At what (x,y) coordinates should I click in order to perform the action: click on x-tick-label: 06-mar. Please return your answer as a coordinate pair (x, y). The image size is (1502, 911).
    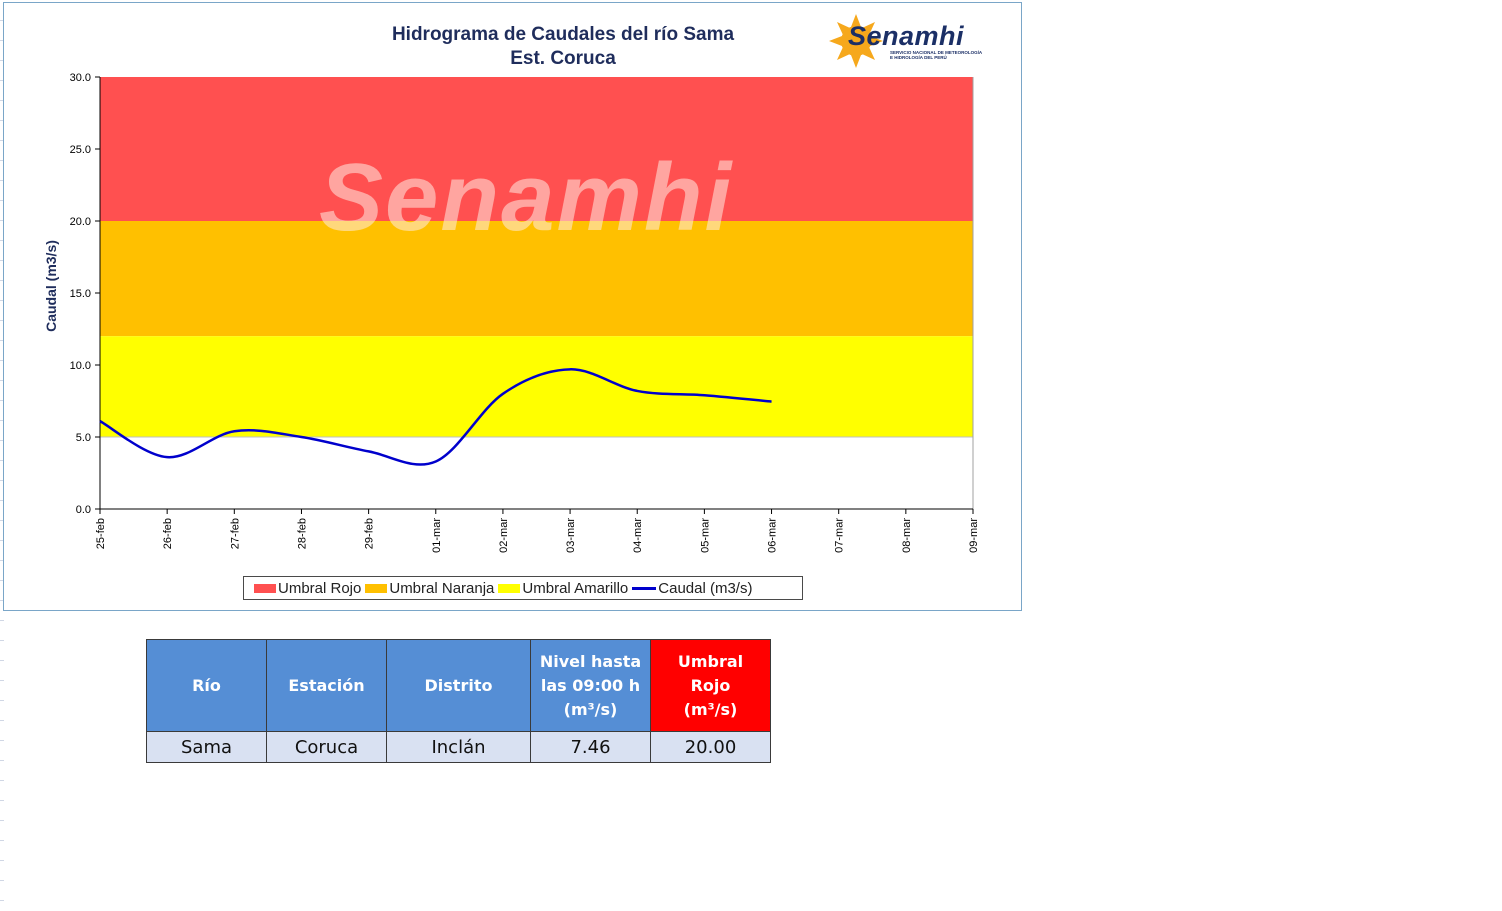
    Looking at the image, I should click on (773, 535).